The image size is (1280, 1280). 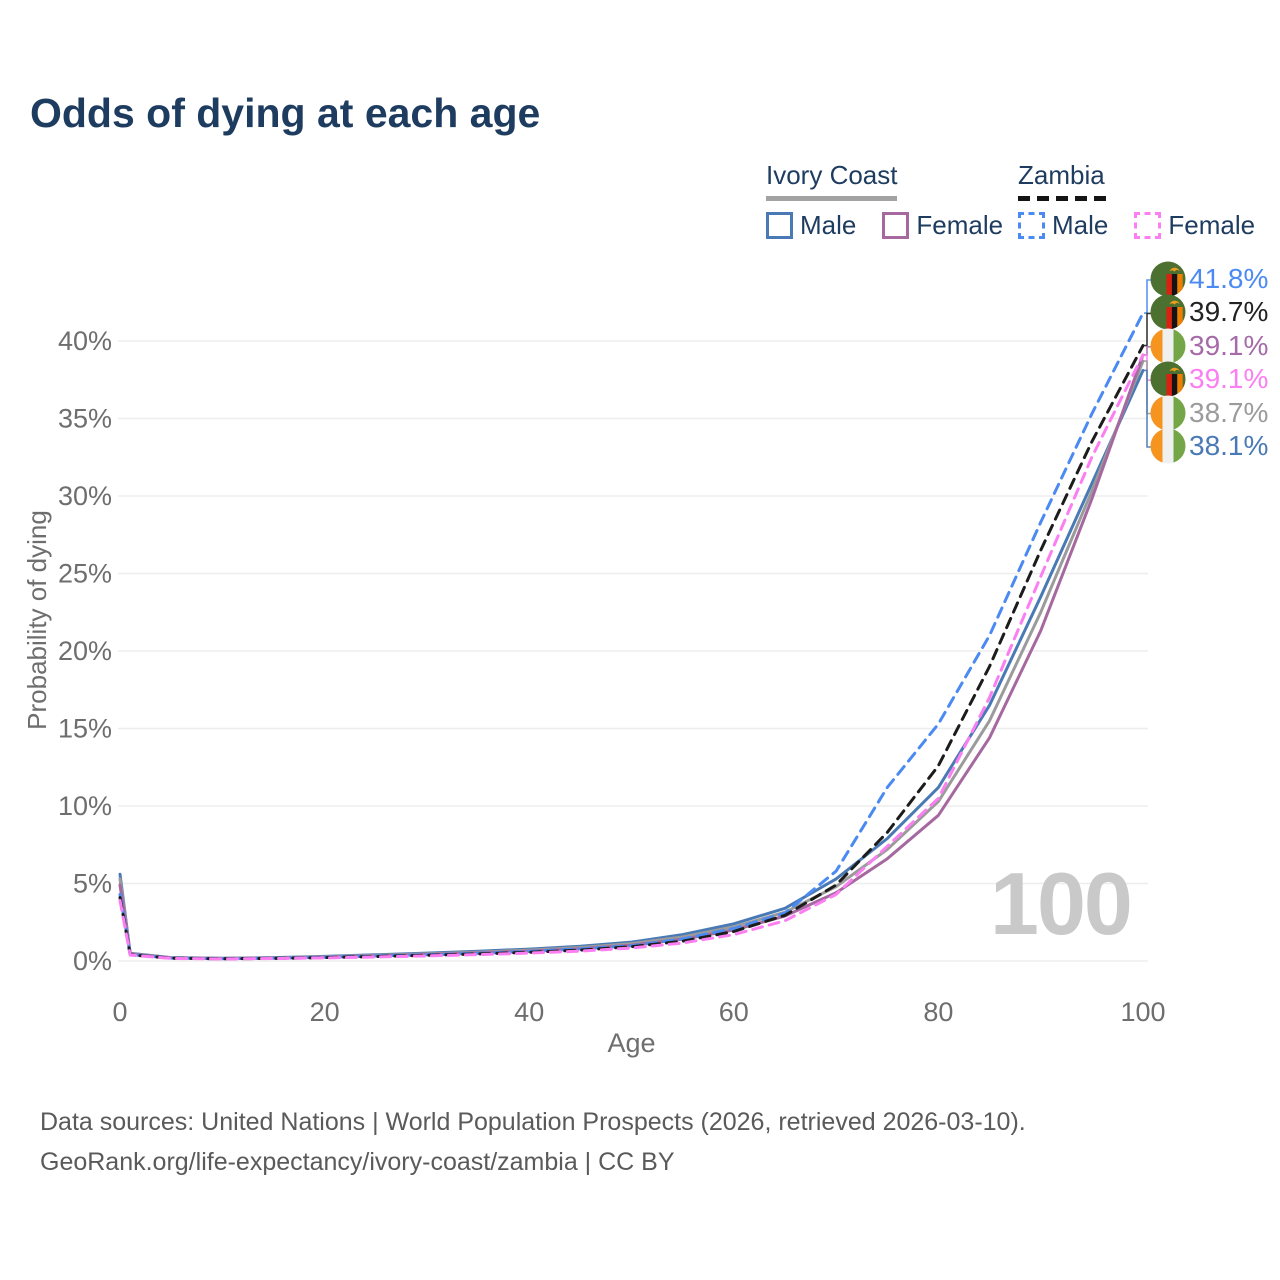 I want to click on ivory-coast-male-swatch-icon, so click(x=779, y=225).